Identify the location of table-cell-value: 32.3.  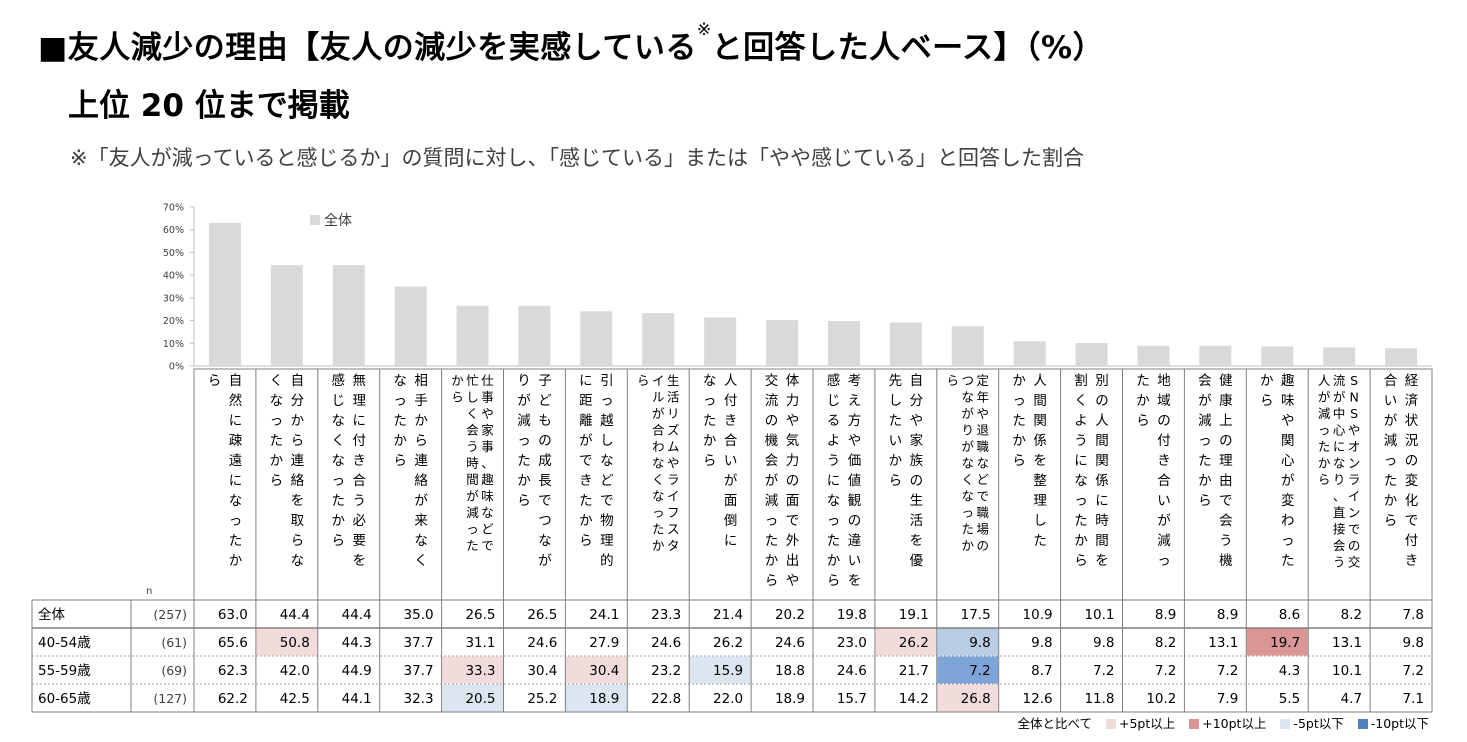
(419, 699).